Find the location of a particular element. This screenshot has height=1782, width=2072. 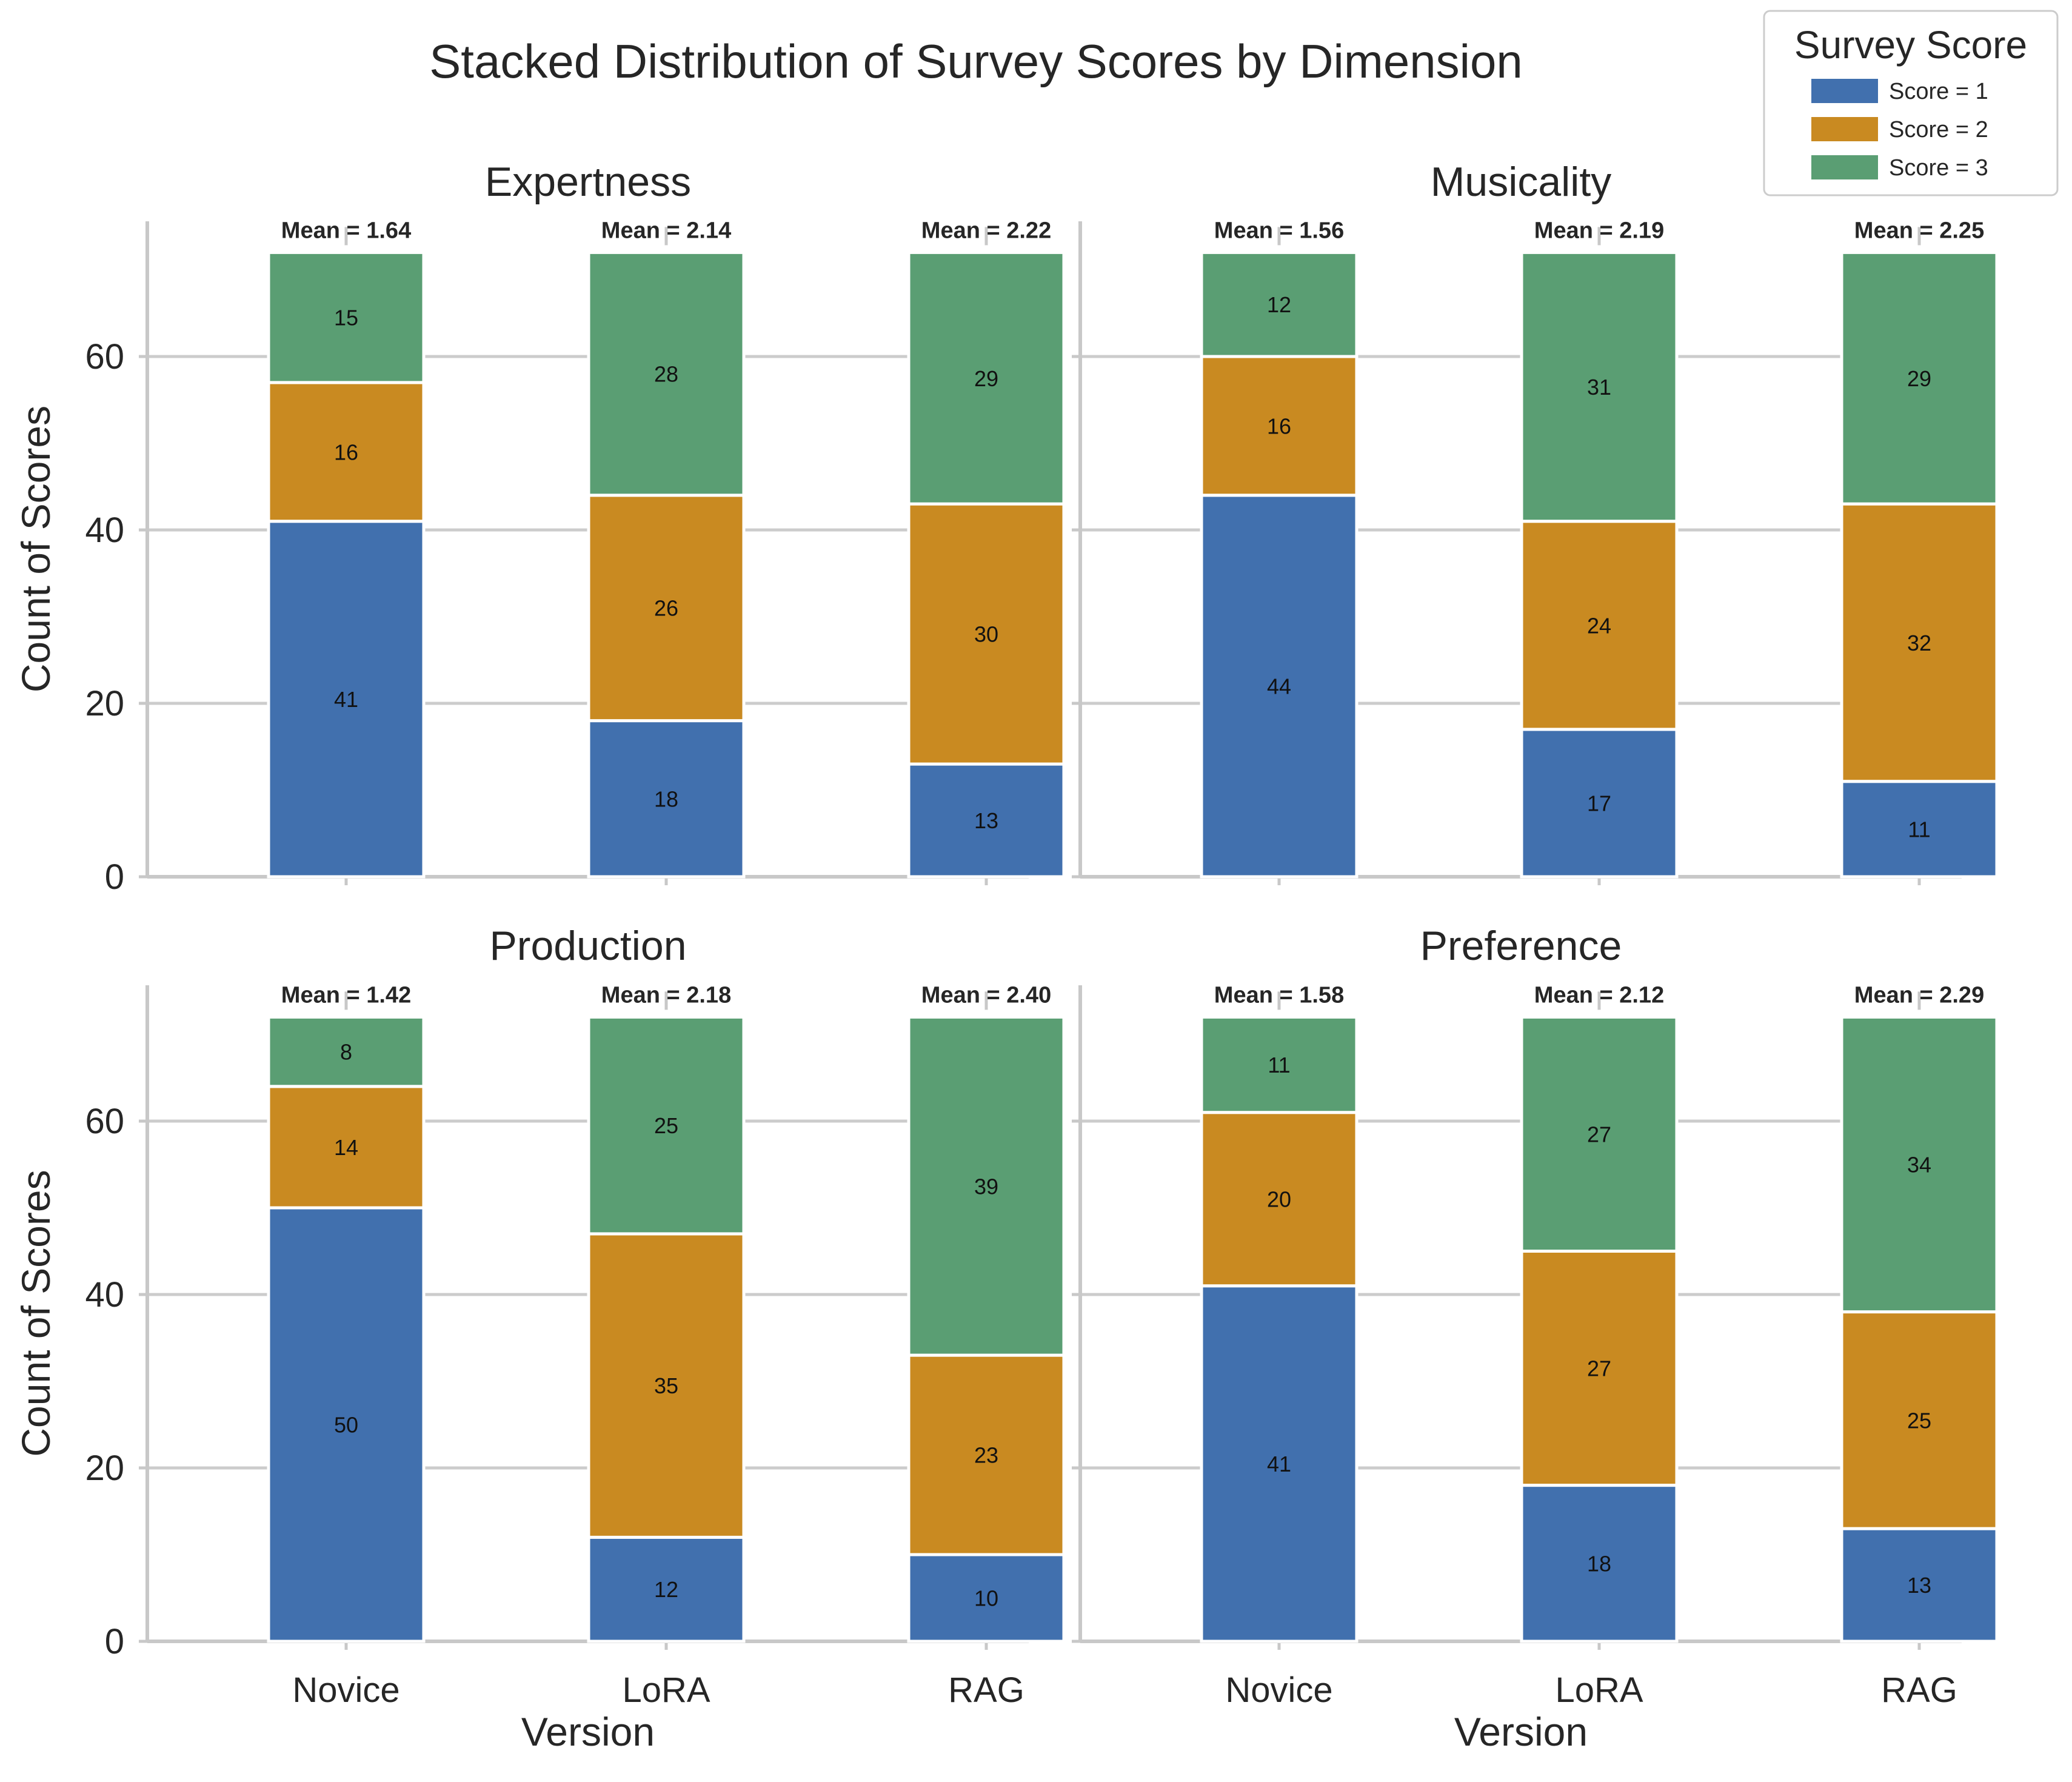

bar-value-label: 35 is located at coordinates (666, 1386).